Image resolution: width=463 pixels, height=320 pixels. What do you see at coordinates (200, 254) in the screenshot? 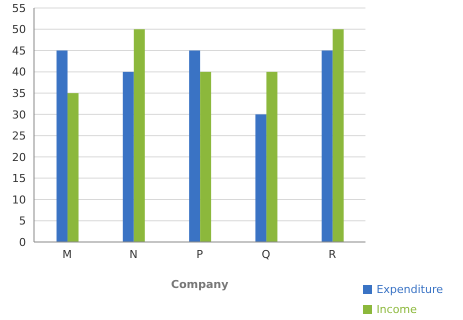
I see `x-tick-label: P` at bounding box center [200, 254].